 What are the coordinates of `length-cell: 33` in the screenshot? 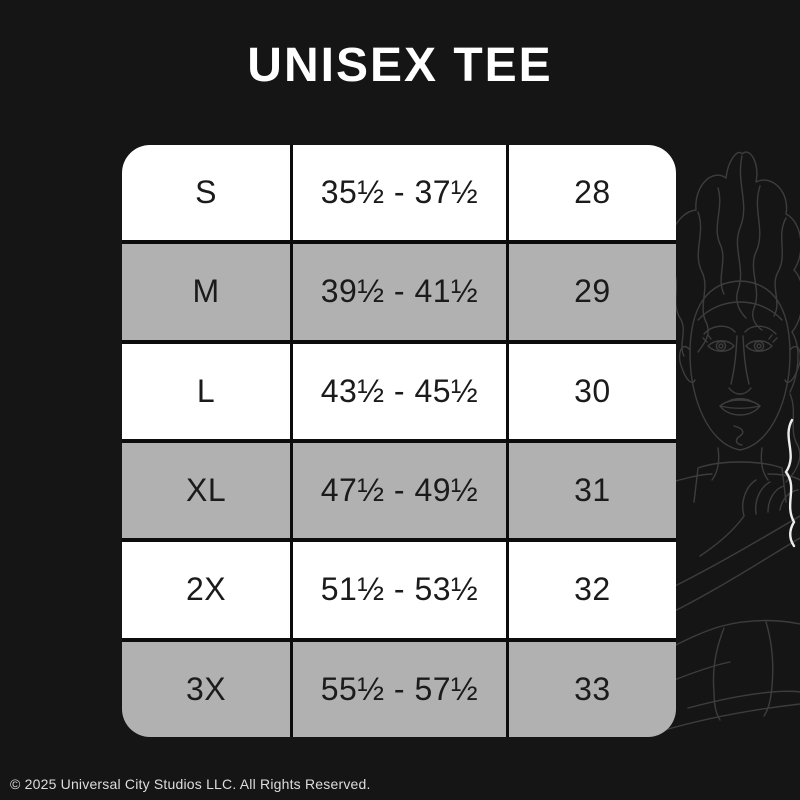 It's located at (592, 689).